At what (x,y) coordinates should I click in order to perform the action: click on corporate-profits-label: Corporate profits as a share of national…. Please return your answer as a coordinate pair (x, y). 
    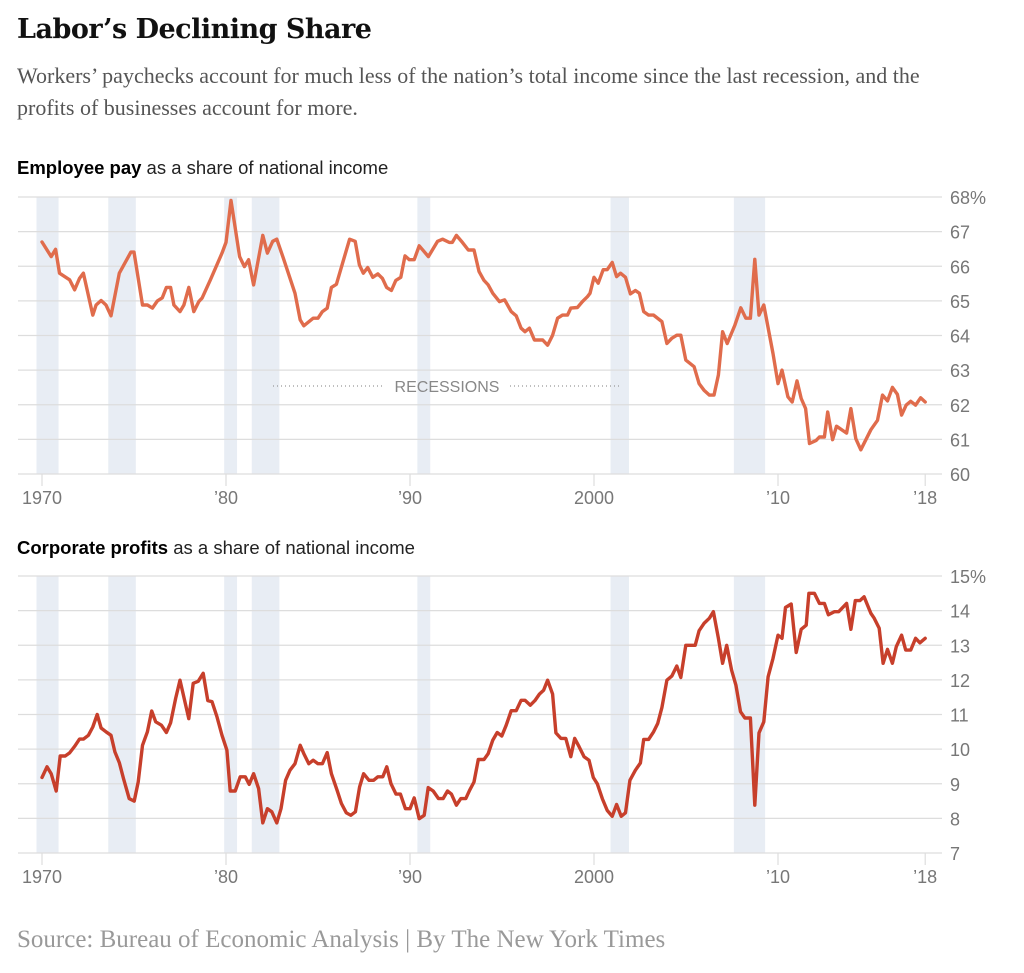
    Looking at the image, I should click on (216, 548).